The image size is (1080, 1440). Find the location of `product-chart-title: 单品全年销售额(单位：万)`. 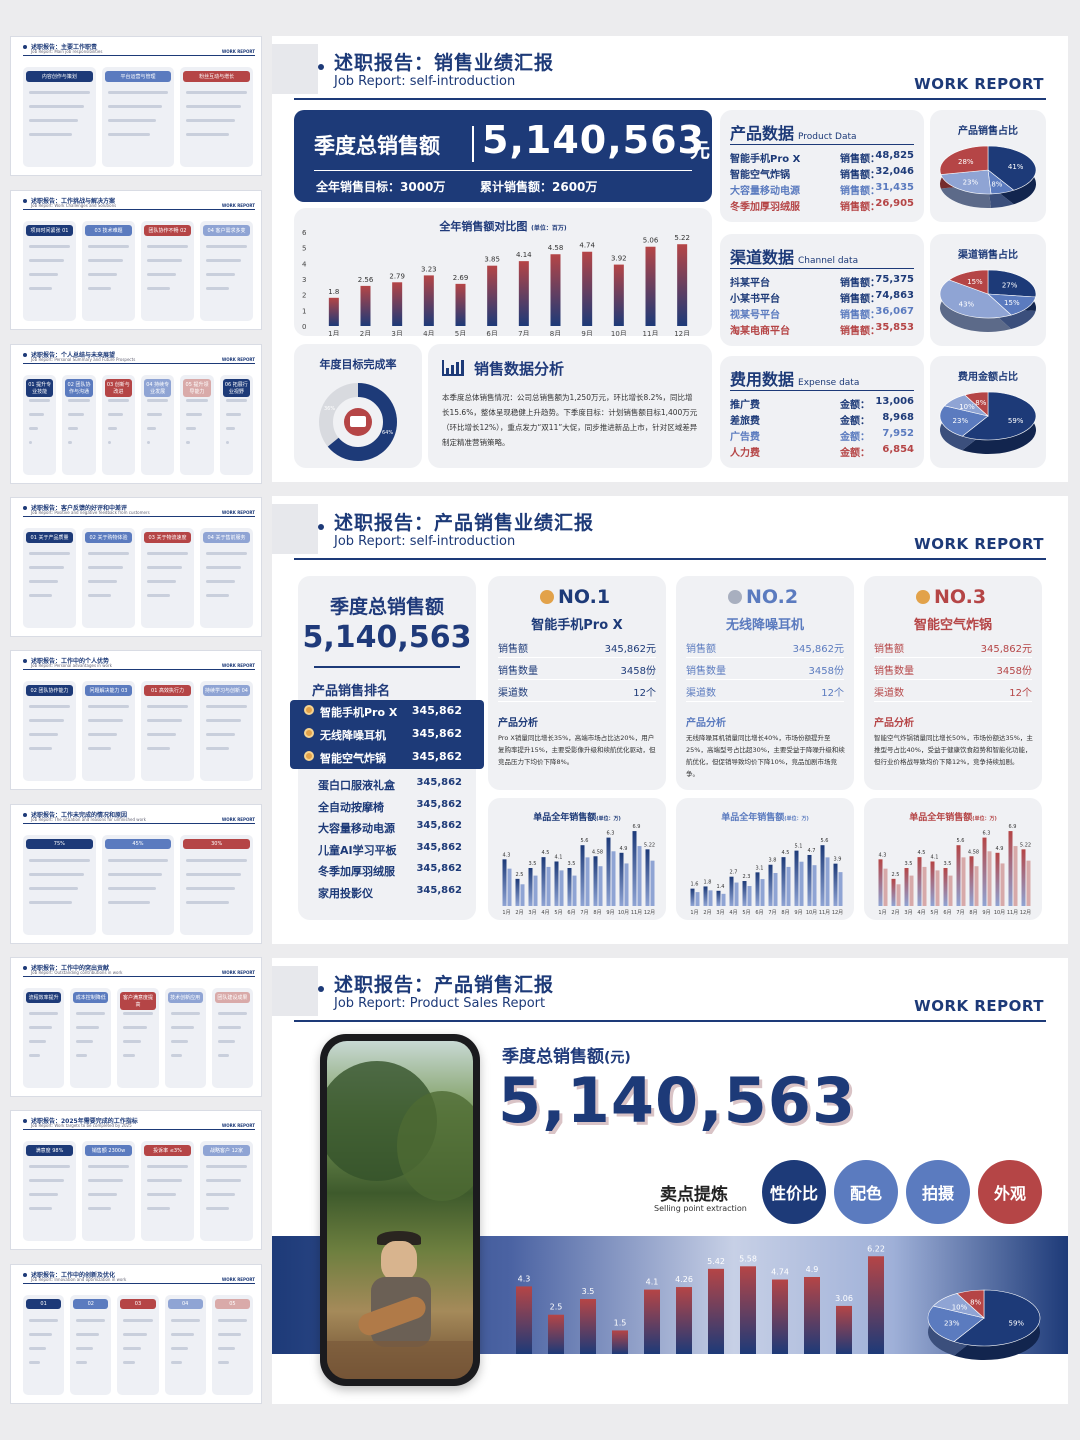

product-chart-title: 单品全年销售额(单位：万) is located at coordinates (953, 816).